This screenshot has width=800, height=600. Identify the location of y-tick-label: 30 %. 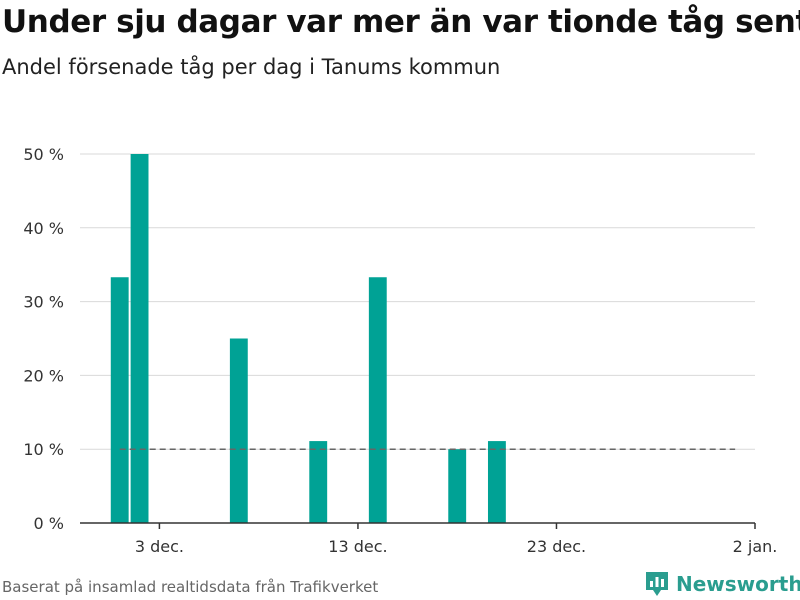
(43, 302).